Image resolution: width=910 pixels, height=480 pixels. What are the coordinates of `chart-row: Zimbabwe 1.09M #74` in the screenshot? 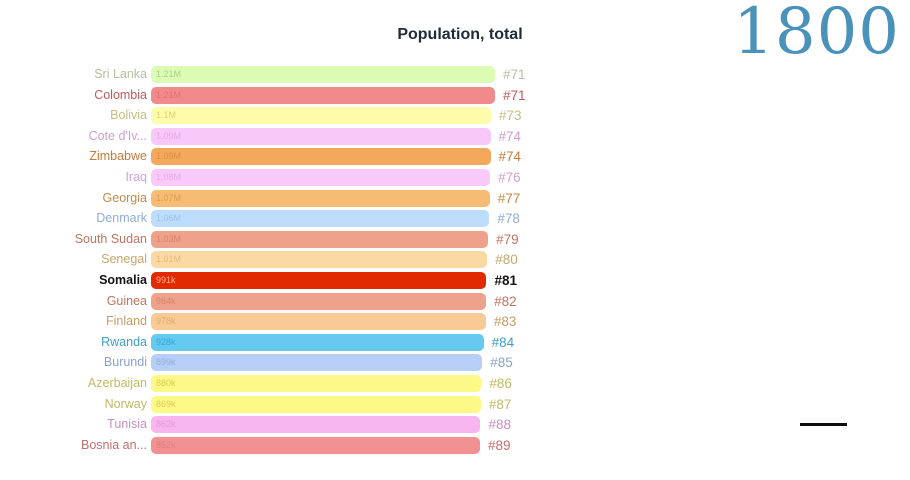 It's located at (455, 157).